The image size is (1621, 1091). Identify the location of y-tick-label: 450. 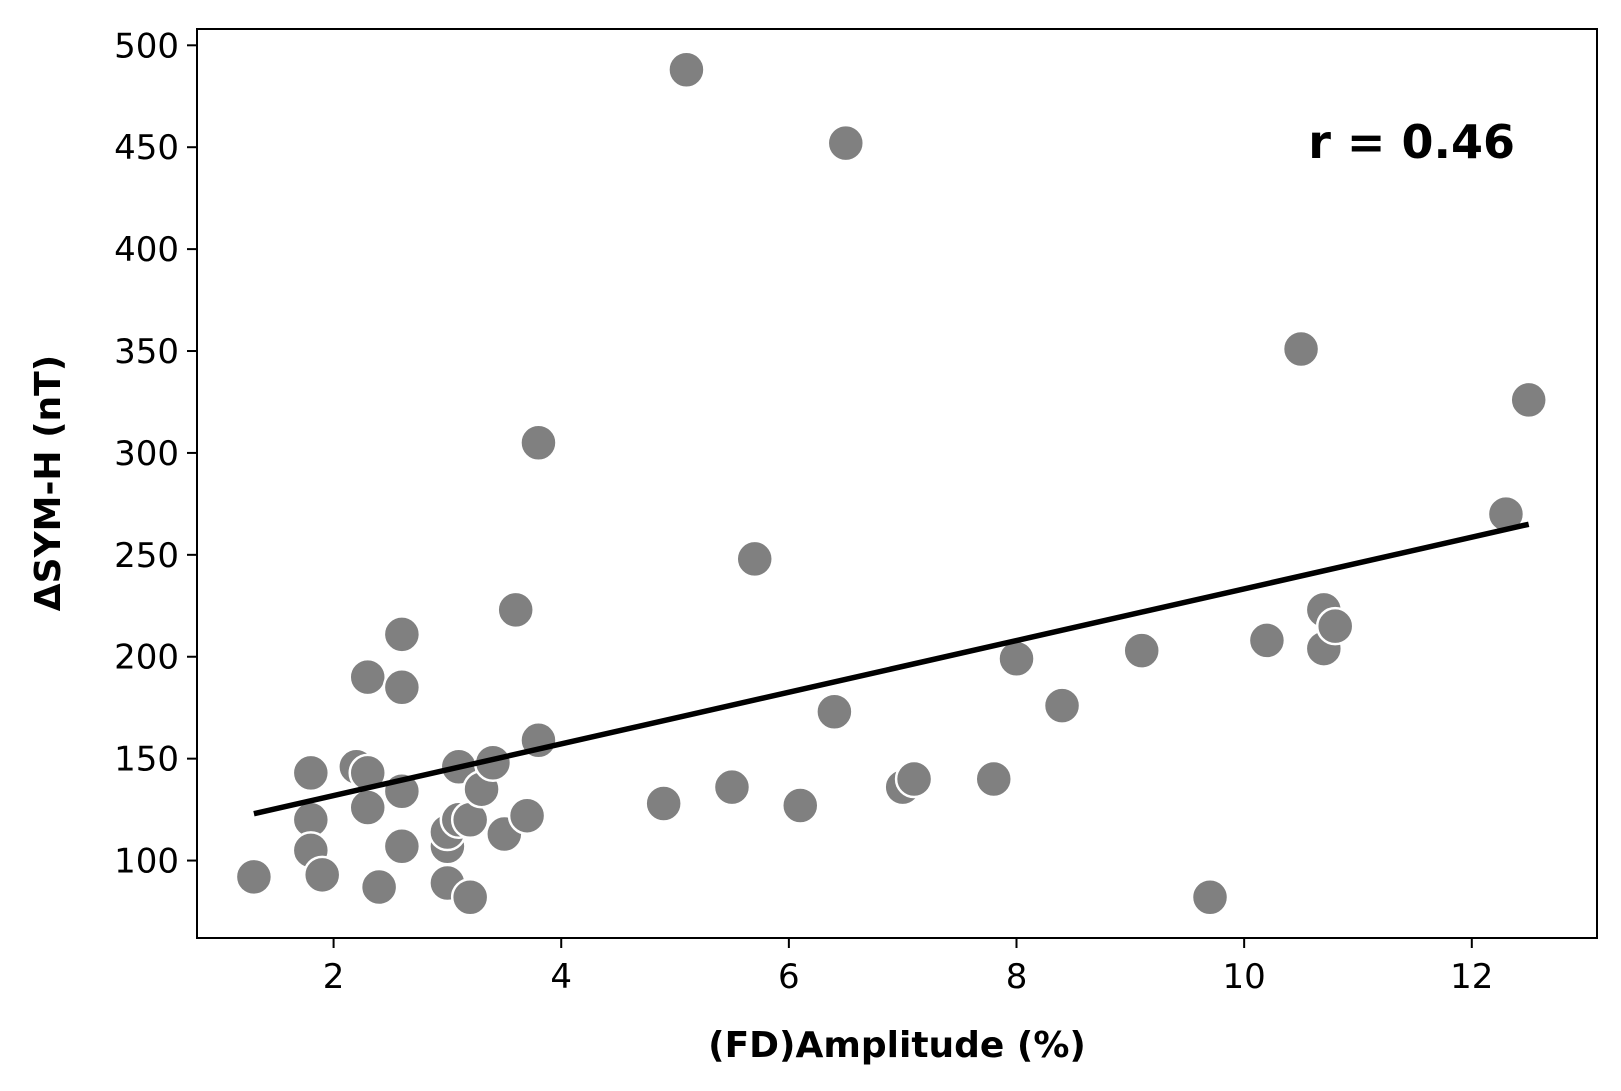
(146, 148).